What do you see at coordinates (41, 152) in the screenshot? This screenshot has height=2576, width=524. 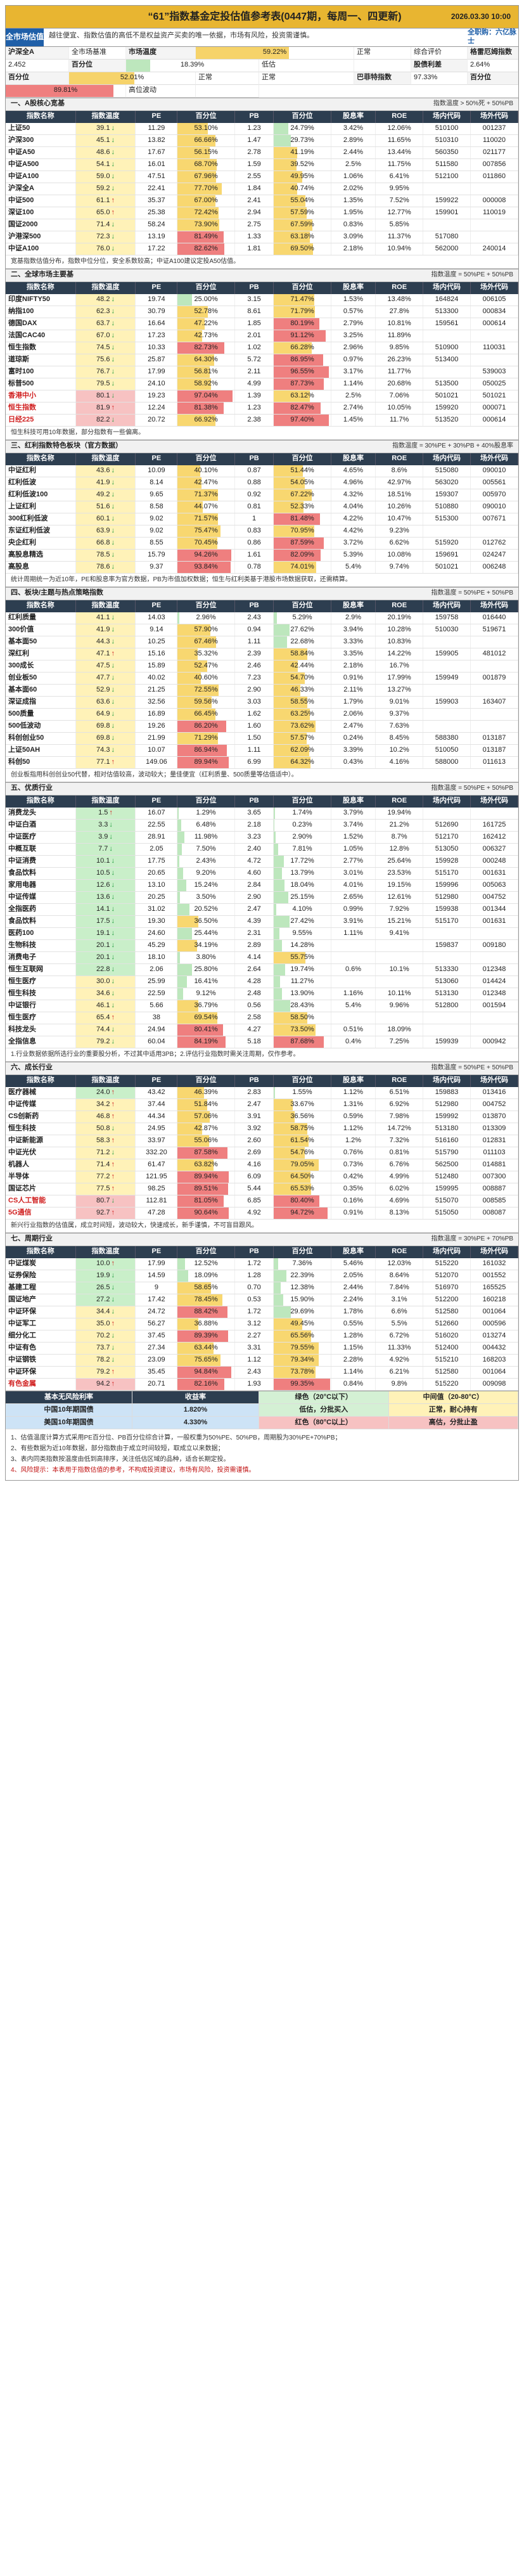 I see `index-name: 中证A50` at bounding box center [41, 152].